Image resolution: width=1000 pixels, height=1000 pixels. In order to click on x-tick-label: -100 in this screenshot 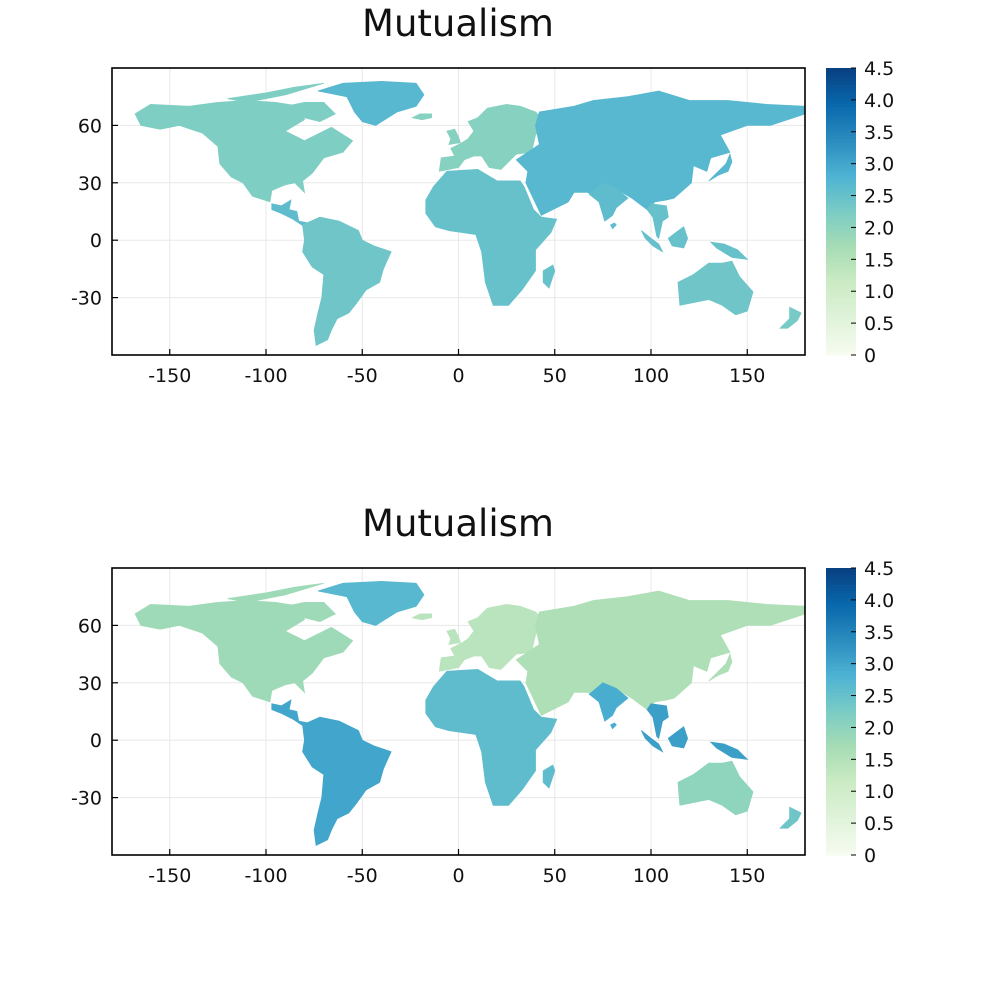, I will do `click(265, 376)`.